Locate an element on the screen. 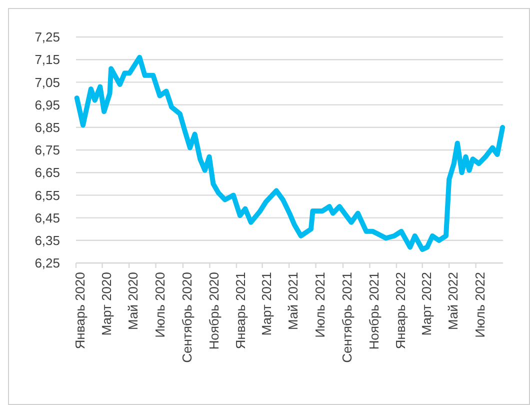 The width and height of the screenshot is (530, 405). x-tick-label: Март 2021 is located at coordinates (266, 304).